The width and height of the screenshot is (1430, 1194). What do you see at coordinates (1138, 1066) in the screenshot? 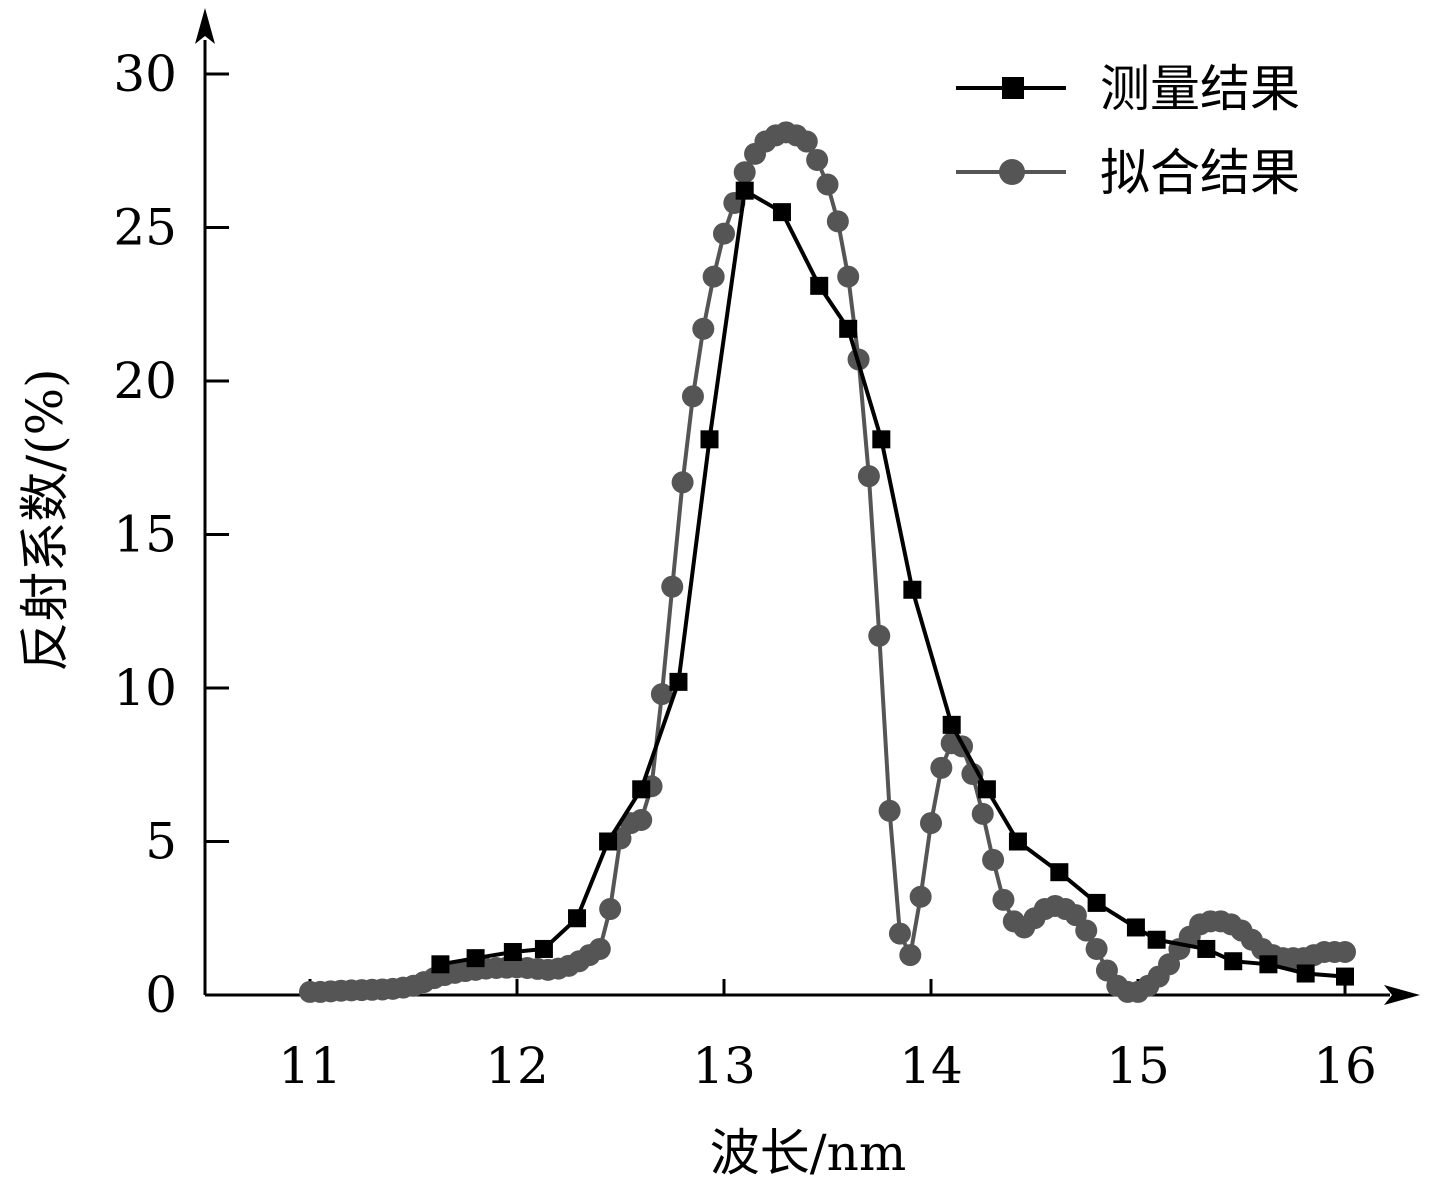
I see `x-tick-label: 15` at bounding box center [1138, 1066].